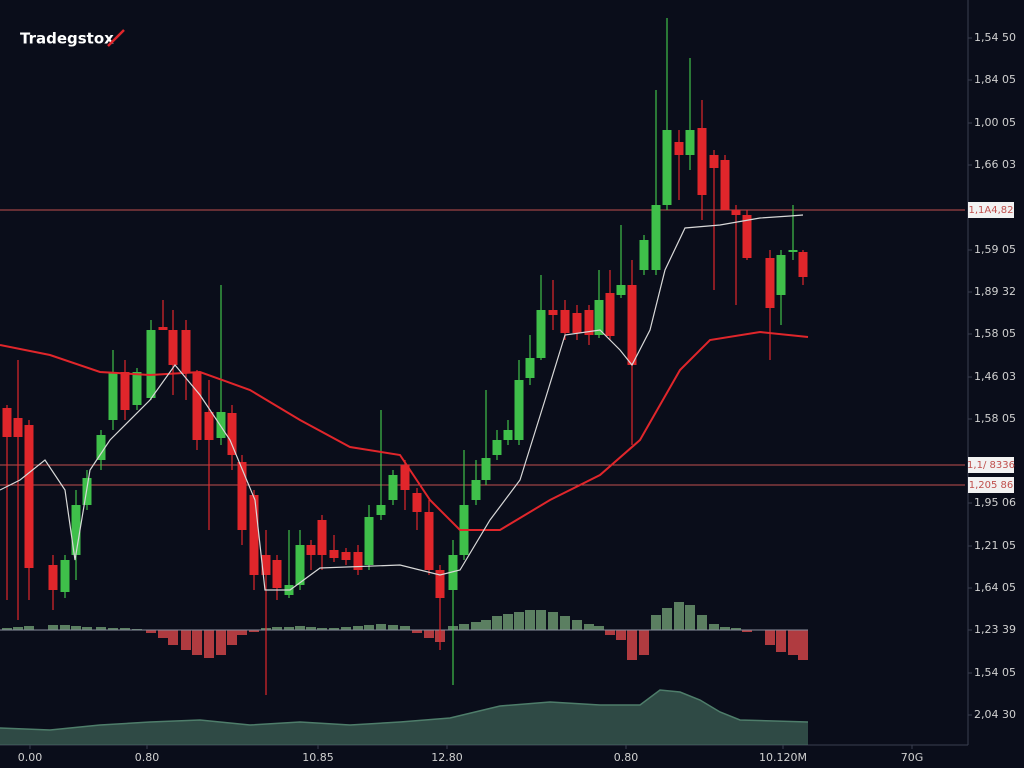 This screenshot has width=1024, height=768. Describe the element at coordinates (995, 376) in the screenshot. I see `y-tick-label: 1,46 03` at that location.